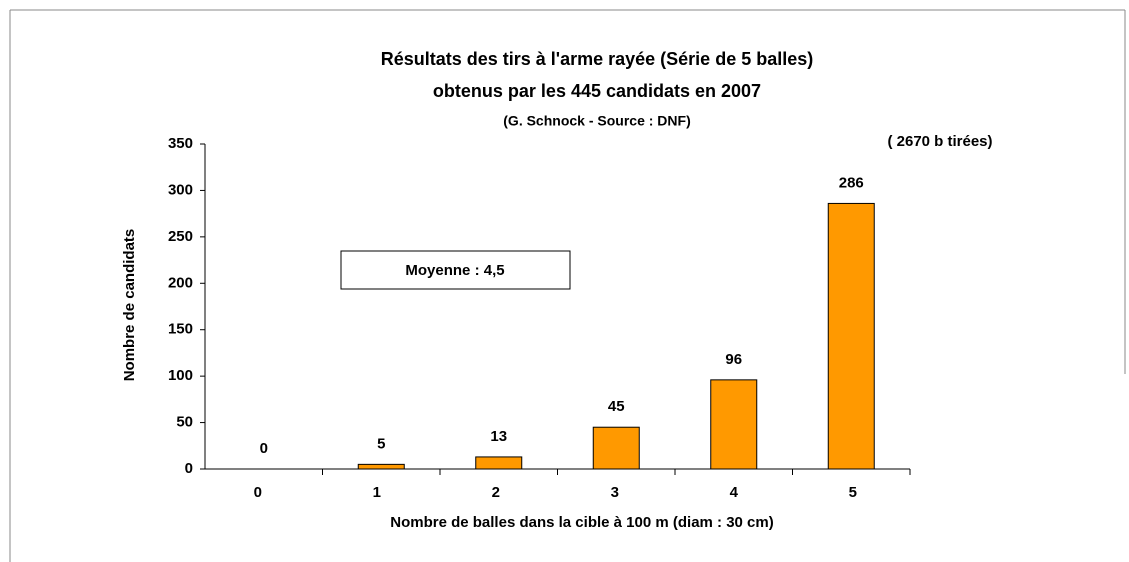 This screenshot has width=1129, height=562. I want to click on y-tick-label: 0, so click(189, 468).